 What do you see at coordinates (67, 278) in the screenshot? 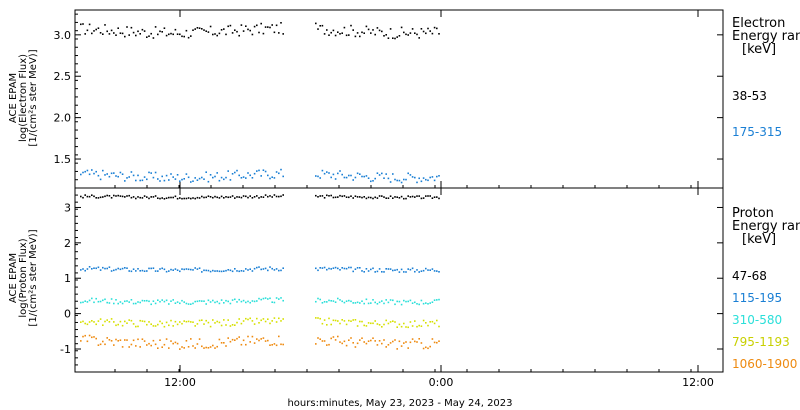
I see `y-tick-label: 1` at bounding box center [67, 278].